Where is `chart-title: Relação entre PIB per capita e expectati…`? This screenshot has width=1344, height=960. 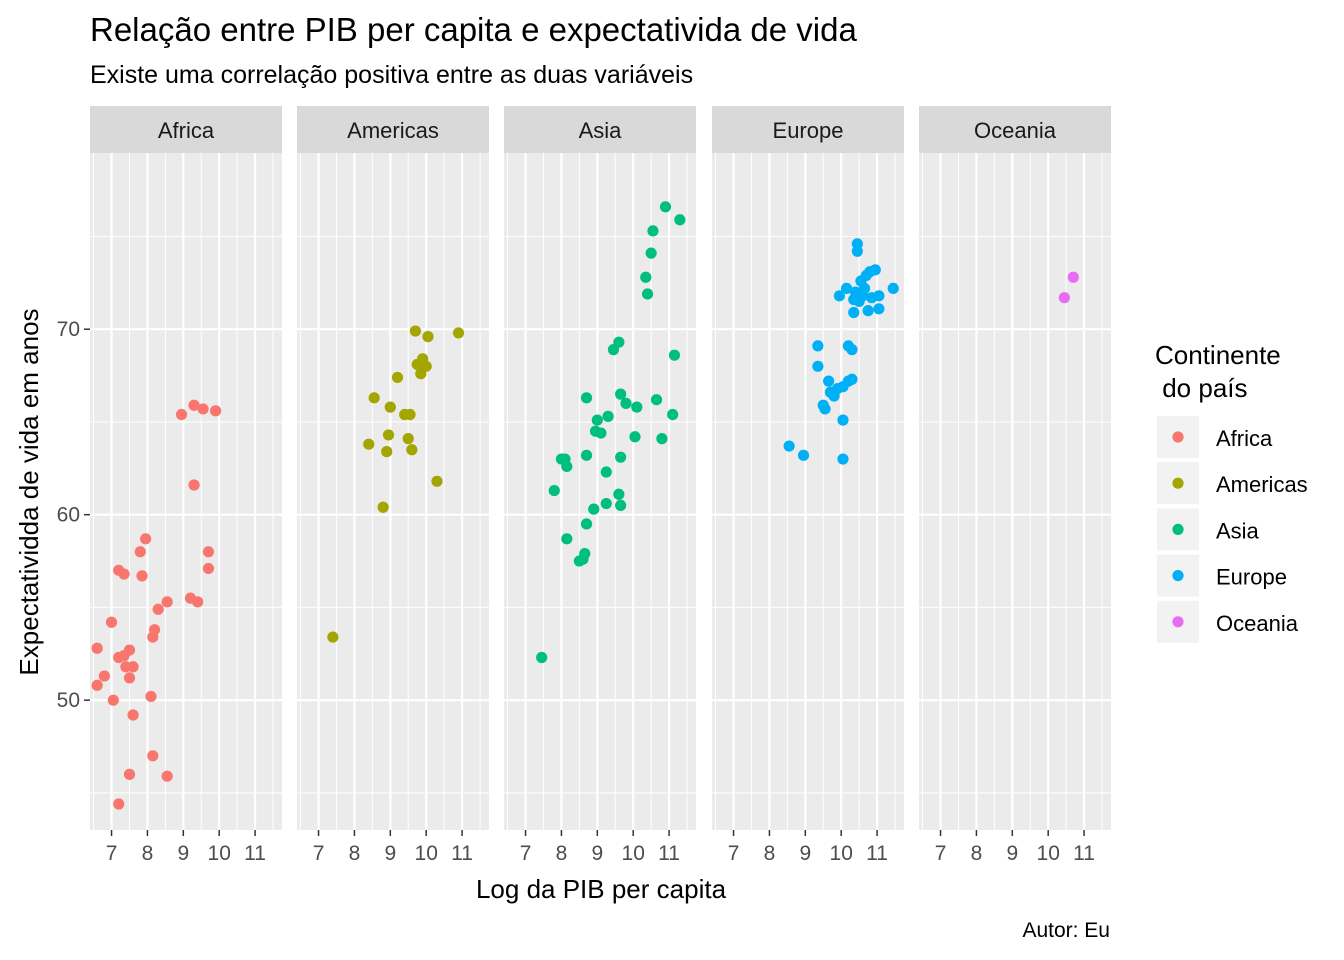
chart-title: Relação entre PIB per capita e expectati… is located at coordinates (473, 29).